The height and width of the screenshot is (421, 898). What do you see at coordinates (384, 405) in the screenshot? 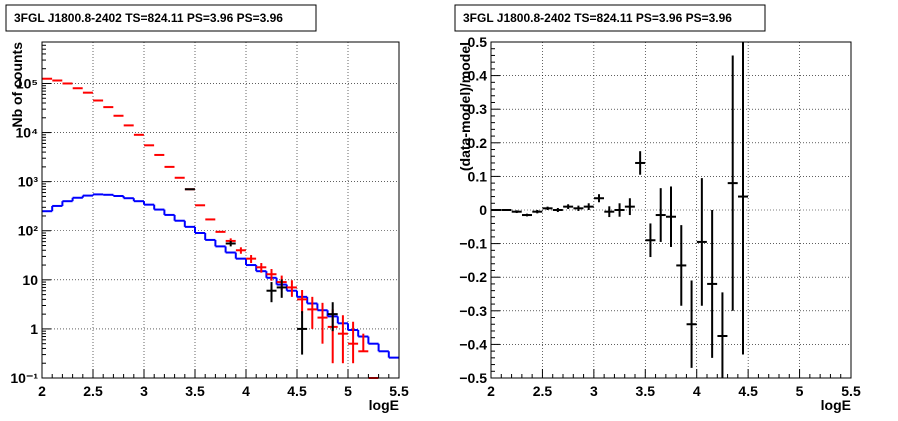
I see `left-x-axis-title: logE` at bounding box center [384, 405].